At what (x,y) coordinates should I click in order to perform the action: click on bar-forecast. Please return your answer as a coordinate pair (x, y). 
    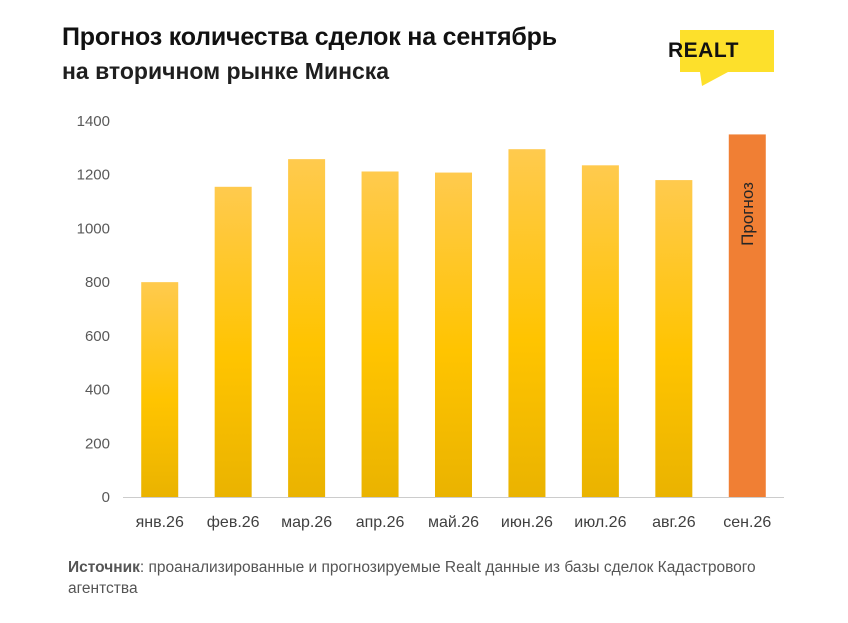
    Looking at the image, I should click on (747, 315).